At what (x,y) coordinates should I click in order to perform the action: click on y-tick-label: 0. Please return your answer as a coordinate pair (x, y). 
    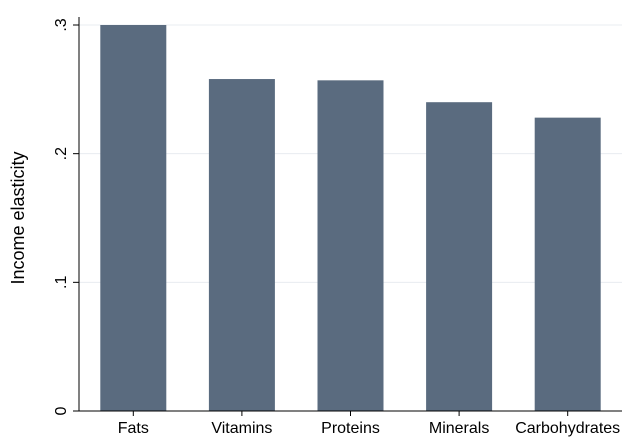
    Looking at the image, I should click on (61, 410).